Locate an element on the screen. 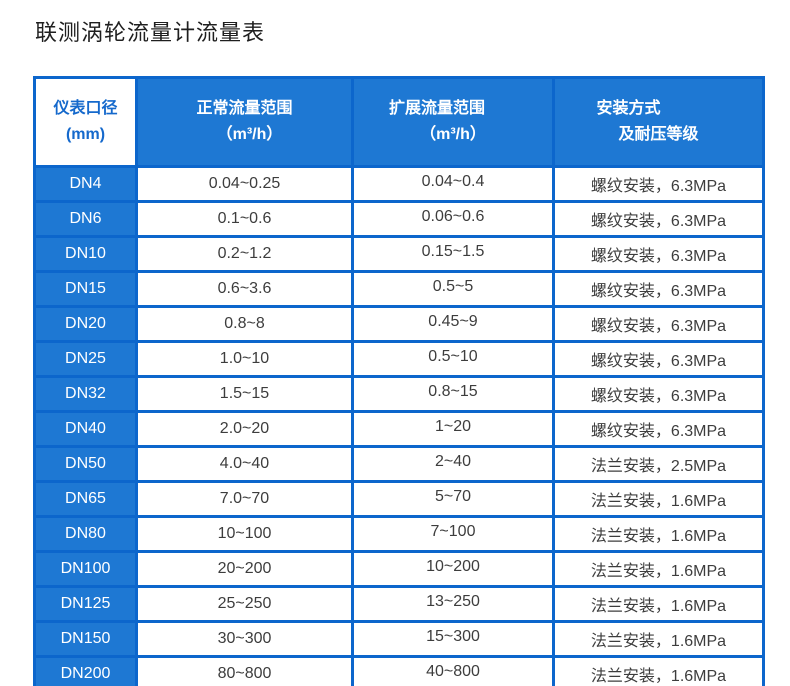 This screenshot has height=686, width=790. cell-normal-range: 20~200 is located at coordinates (244, 569).